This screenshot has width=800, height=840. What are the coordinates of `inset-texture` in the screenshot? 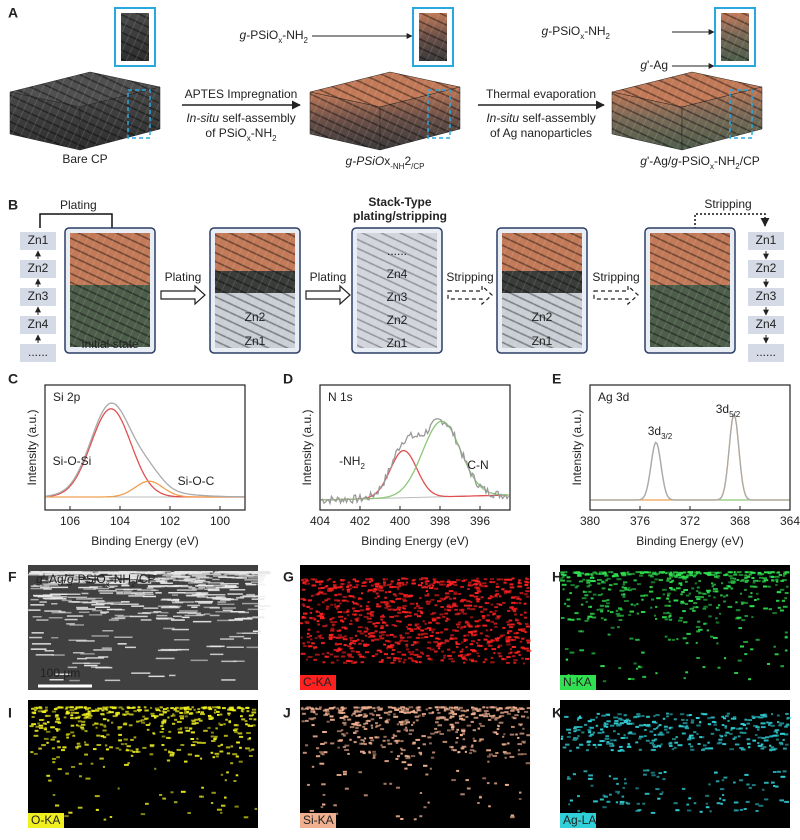 It's located at (135, 37).